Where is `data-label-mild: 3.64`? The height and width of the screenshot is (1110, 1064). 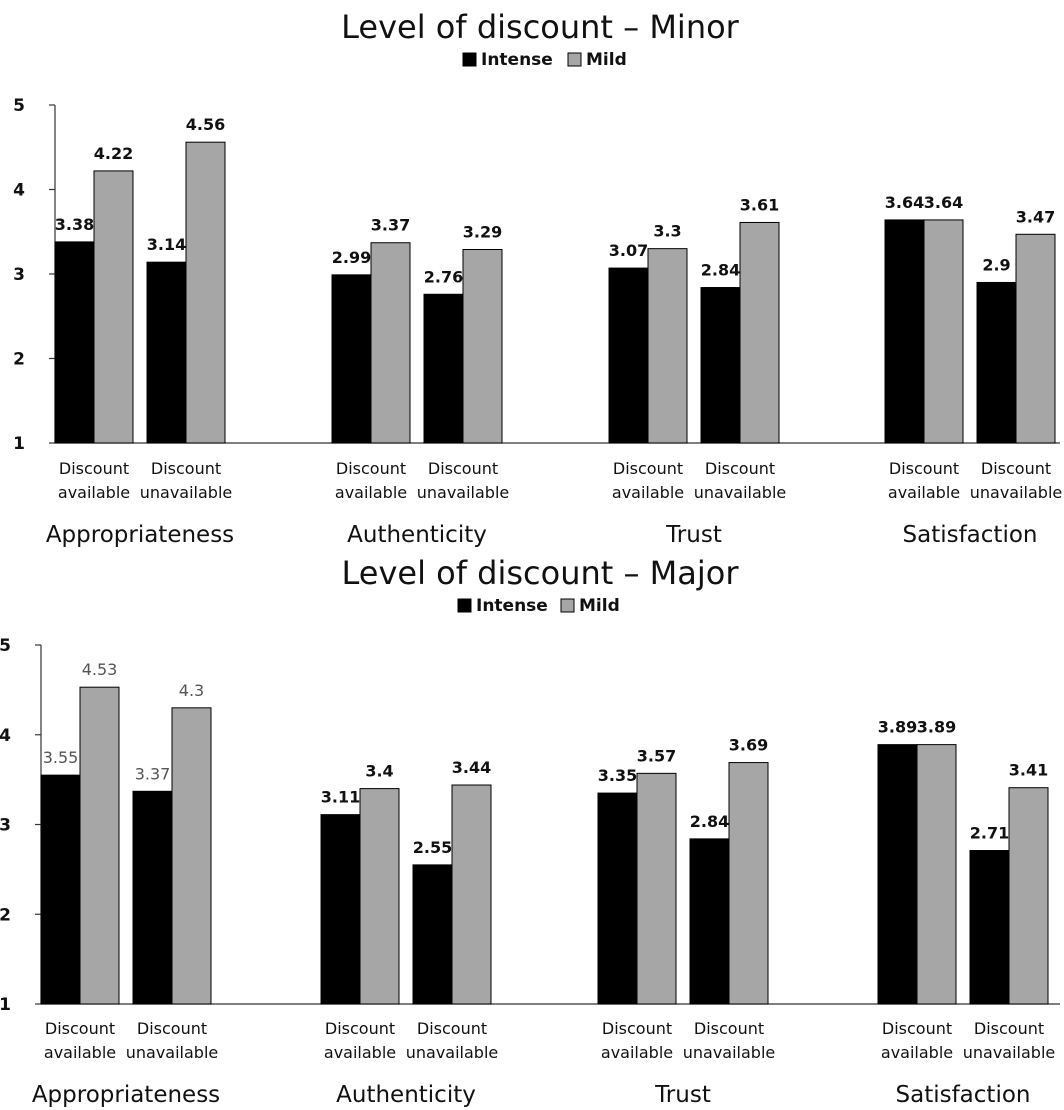 data-label-mild: 3.64 is located at coordinates (943, 202).